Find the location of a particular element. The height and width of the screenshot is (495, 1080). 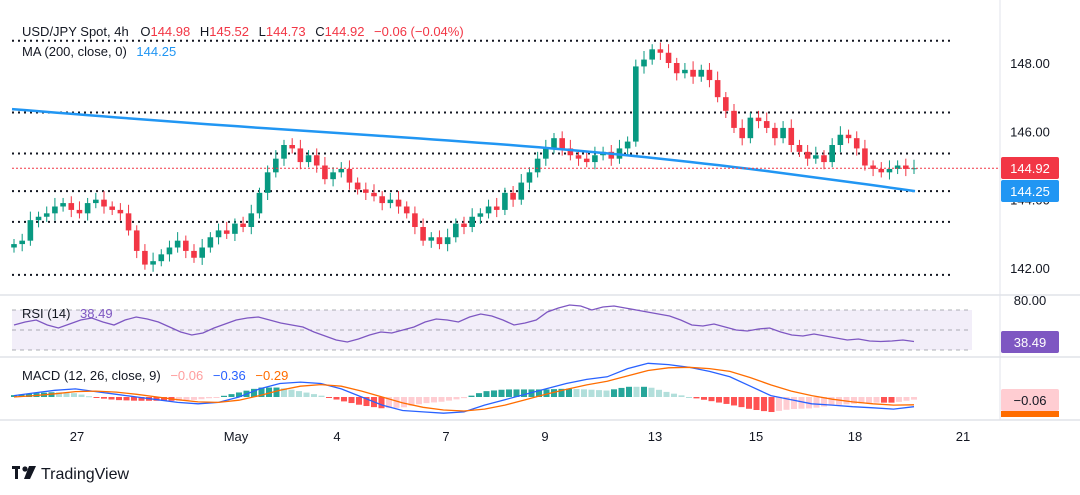

time-axis: 27 May 4 7 9 13 15 18 21 is located at coordinates (520, 436).